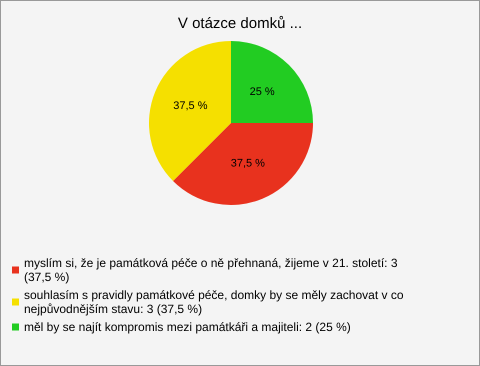 The height and width of the screenshot is (366, 480). I want to click on data-label: 25 %, so click(262, 92).